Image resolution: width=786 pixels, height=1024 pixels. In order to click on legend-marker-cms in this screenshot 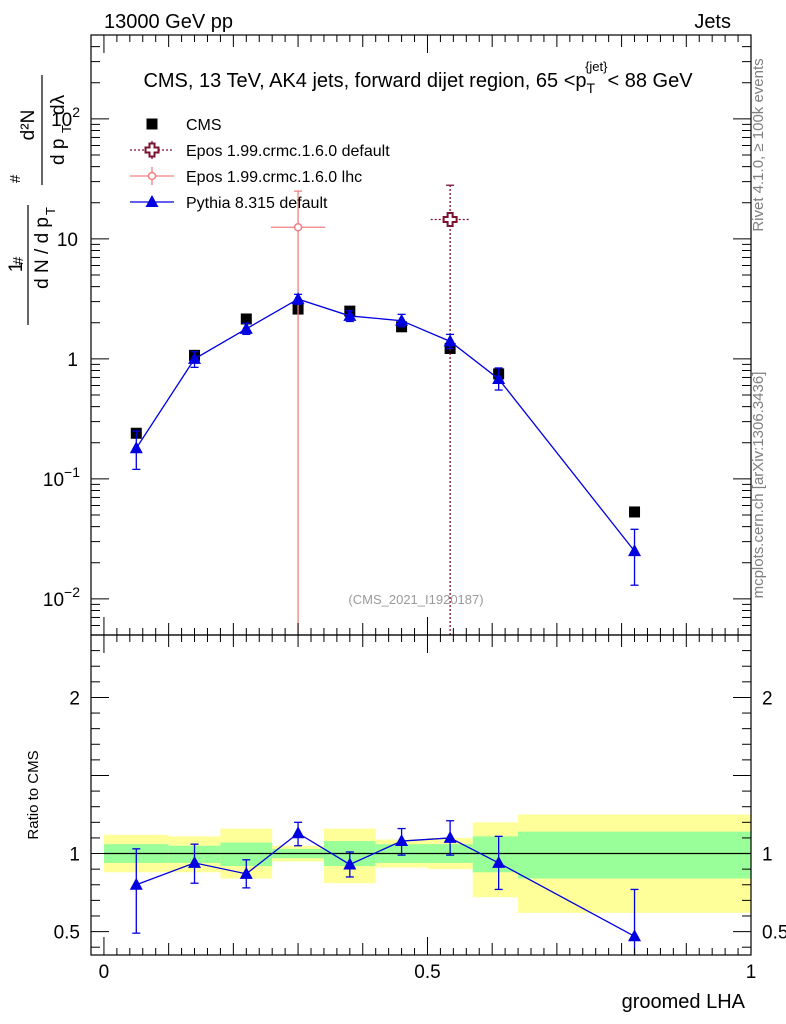, I will do `click(152, 124)`.